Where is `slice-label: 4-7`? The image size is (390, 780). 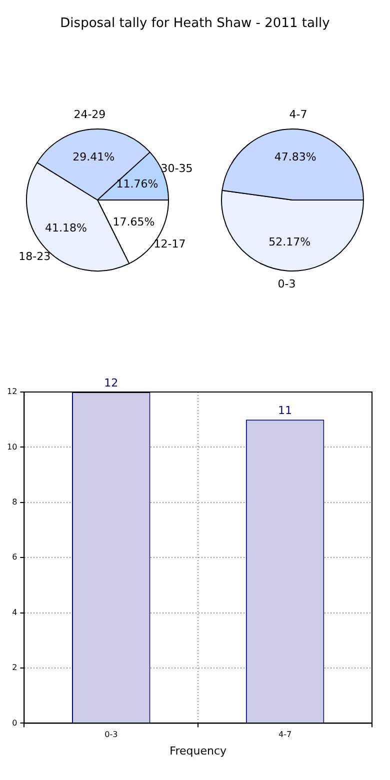
slice-label: 4-7 is located at coordinates (298, 115).